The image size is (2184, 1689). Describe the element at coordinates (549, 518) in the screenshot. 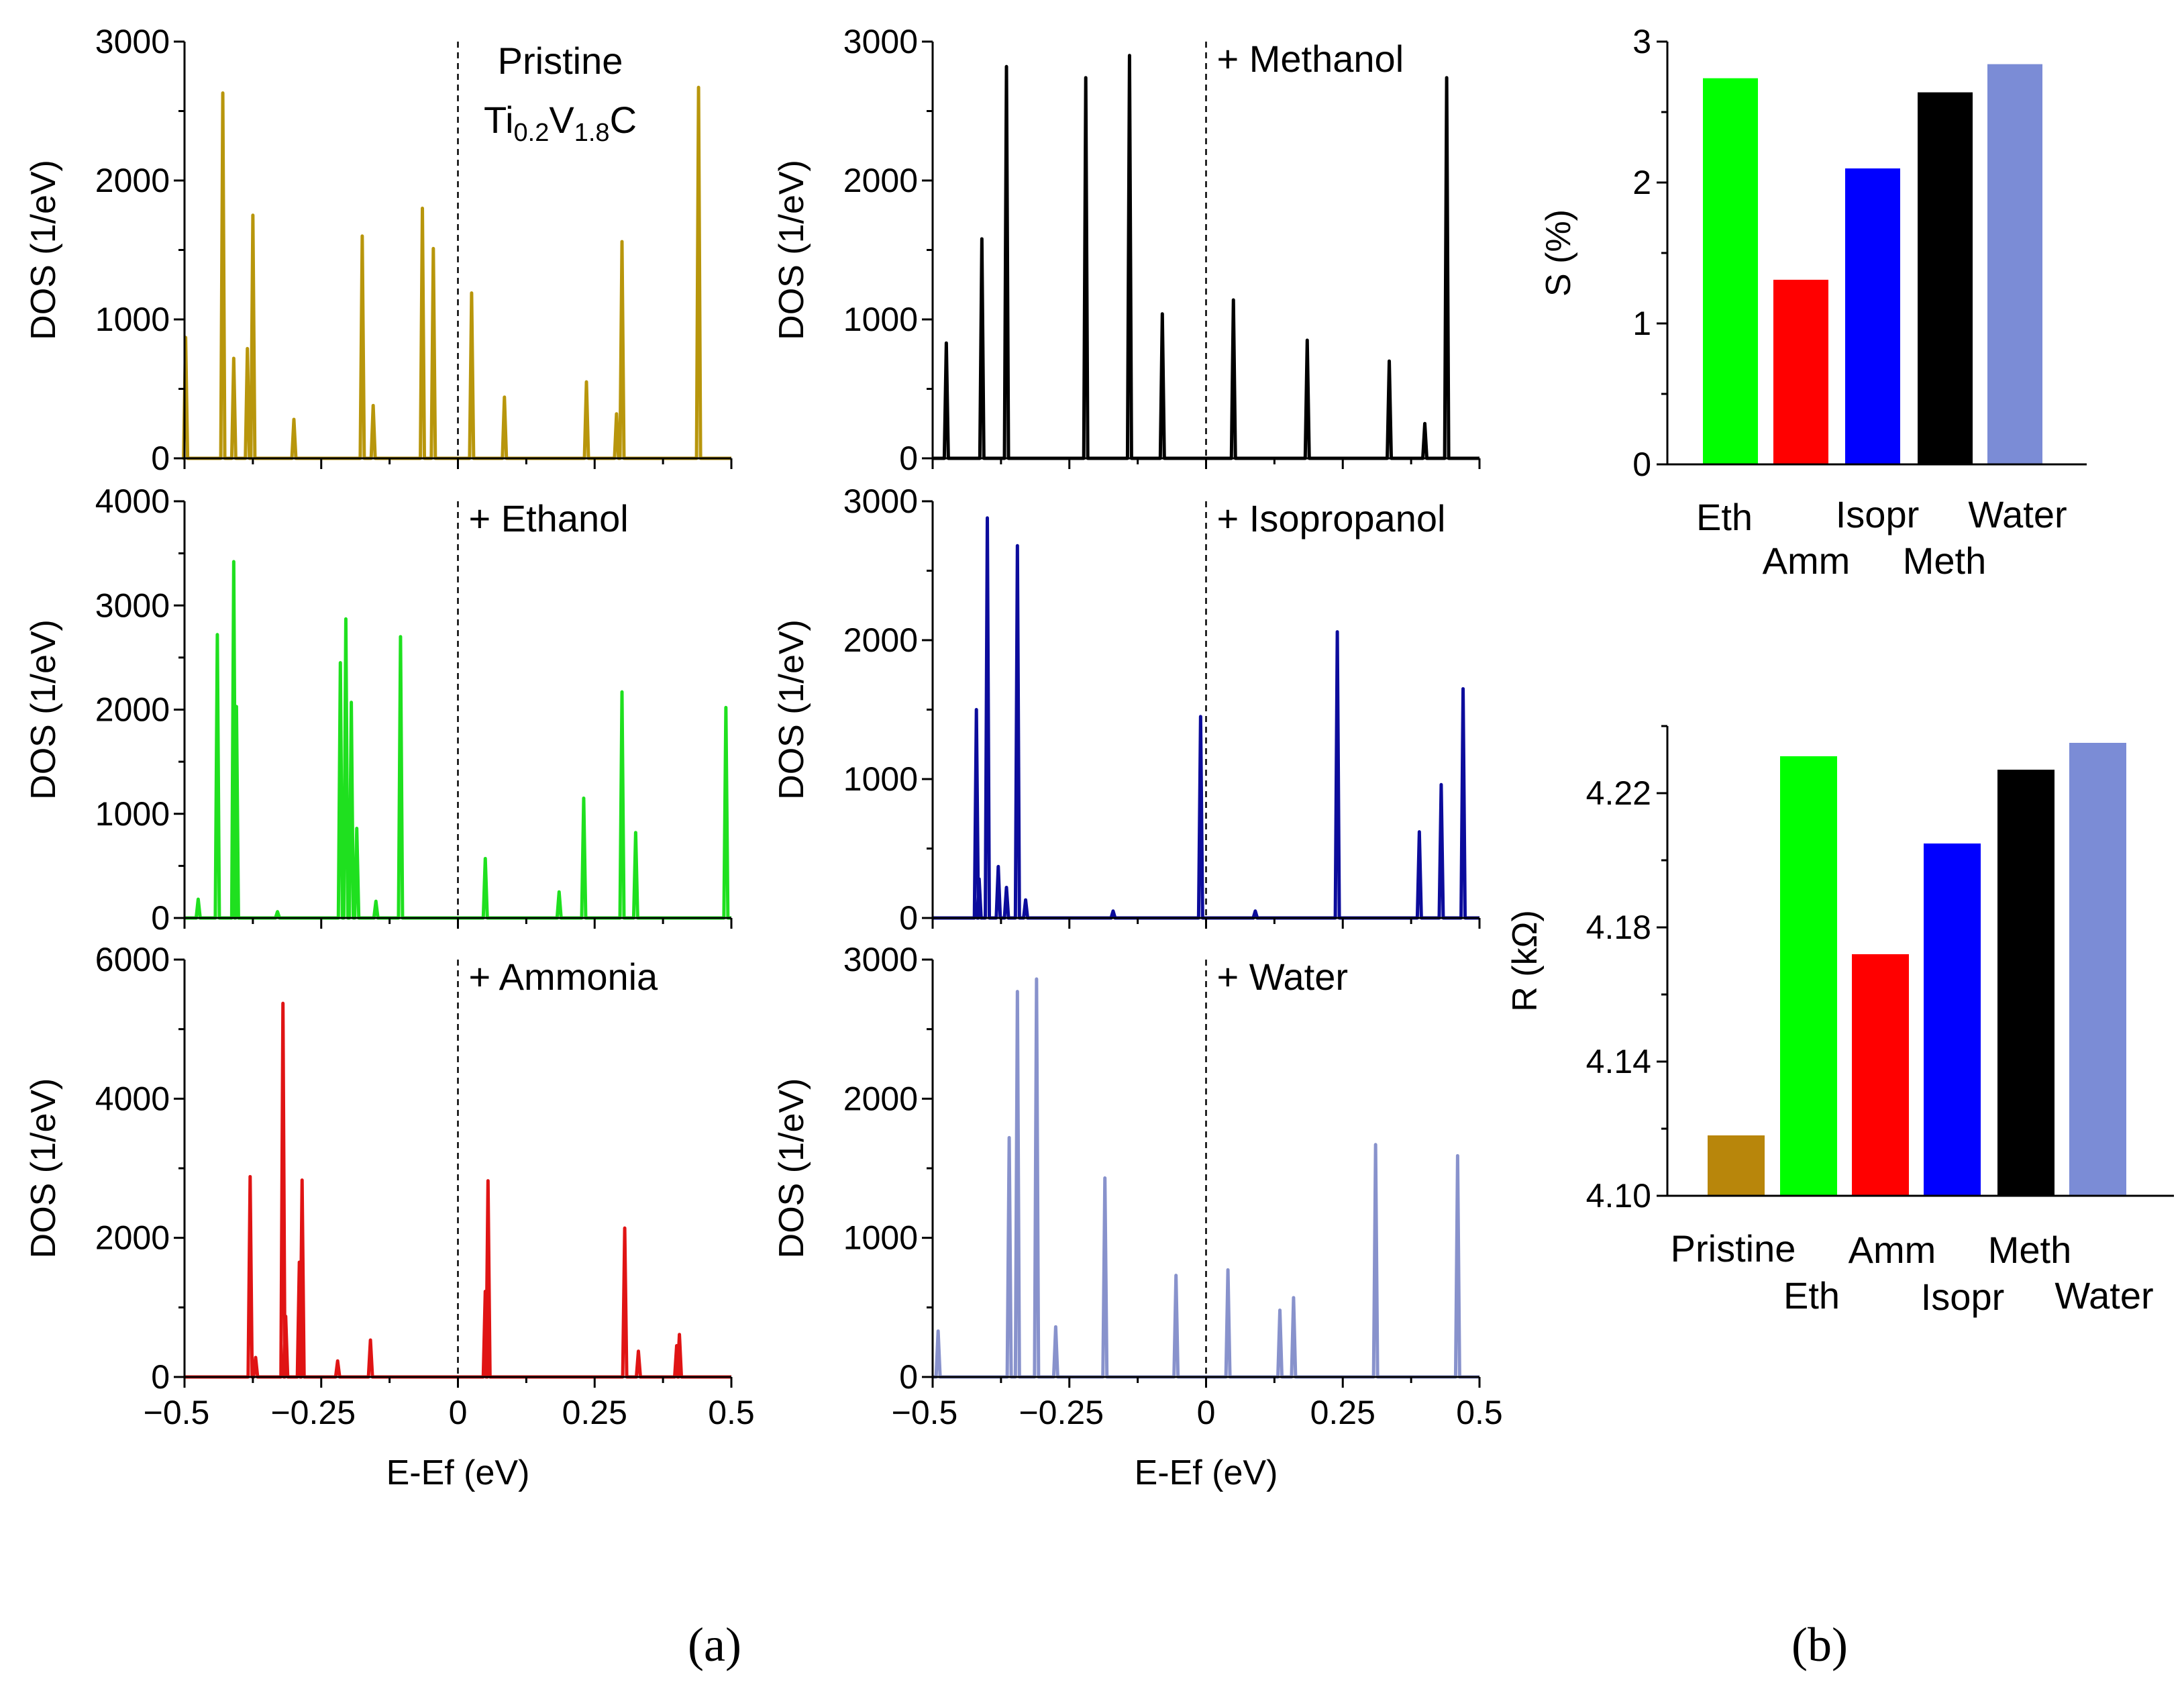

I see `panel-title: + Ethanol` at that location.